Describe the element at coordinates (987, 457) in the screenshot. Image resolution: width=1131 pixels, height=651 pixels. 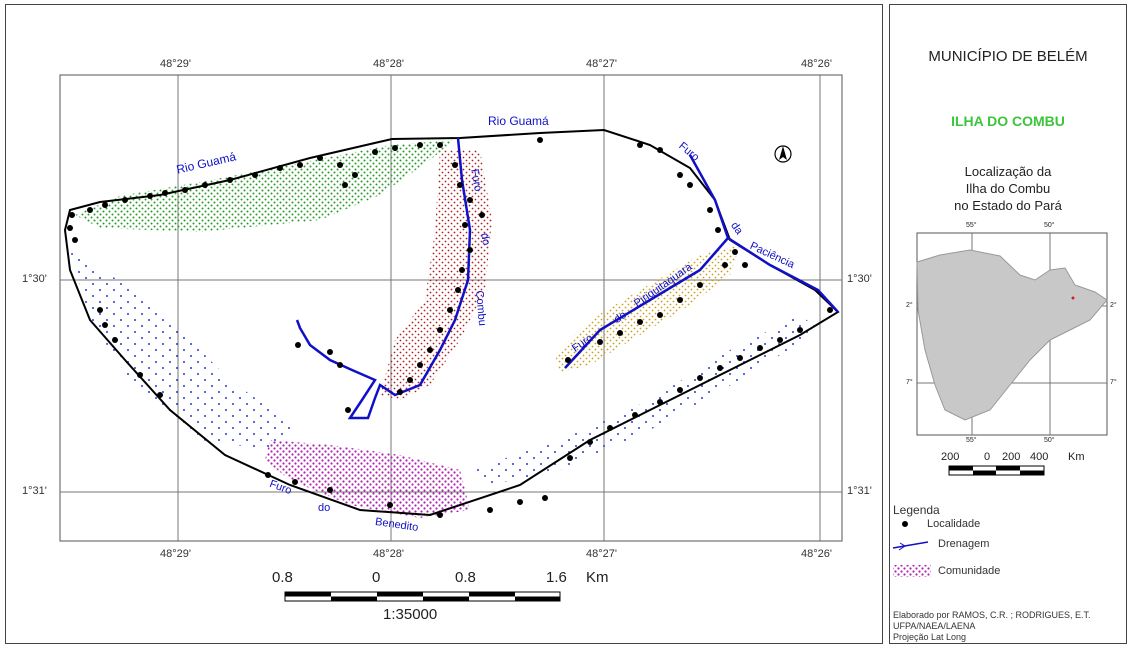
I see `inset-scale-0: 0` at that location.